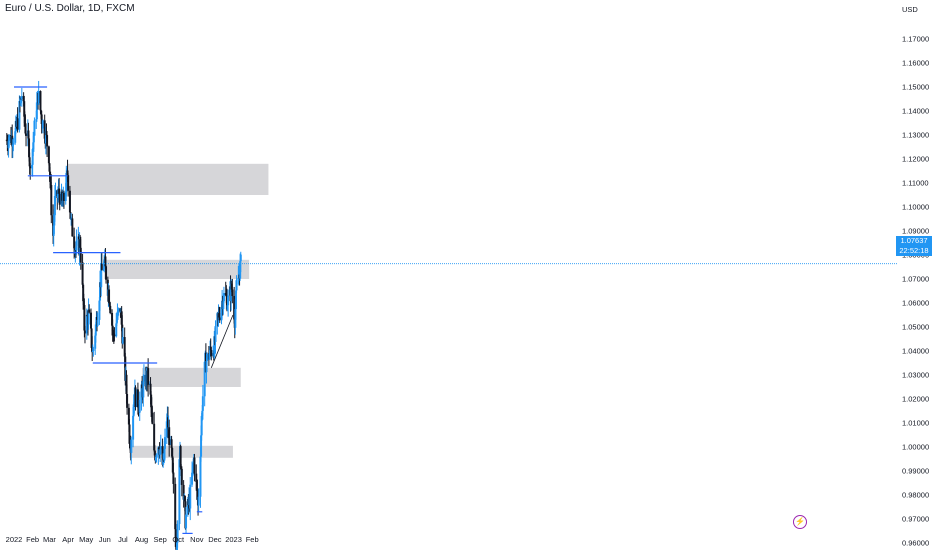  What do you see at coordinates (800, 522) in the screenshot?
I see `lightning-icon: ⚡` at bounding box center [800, 522].